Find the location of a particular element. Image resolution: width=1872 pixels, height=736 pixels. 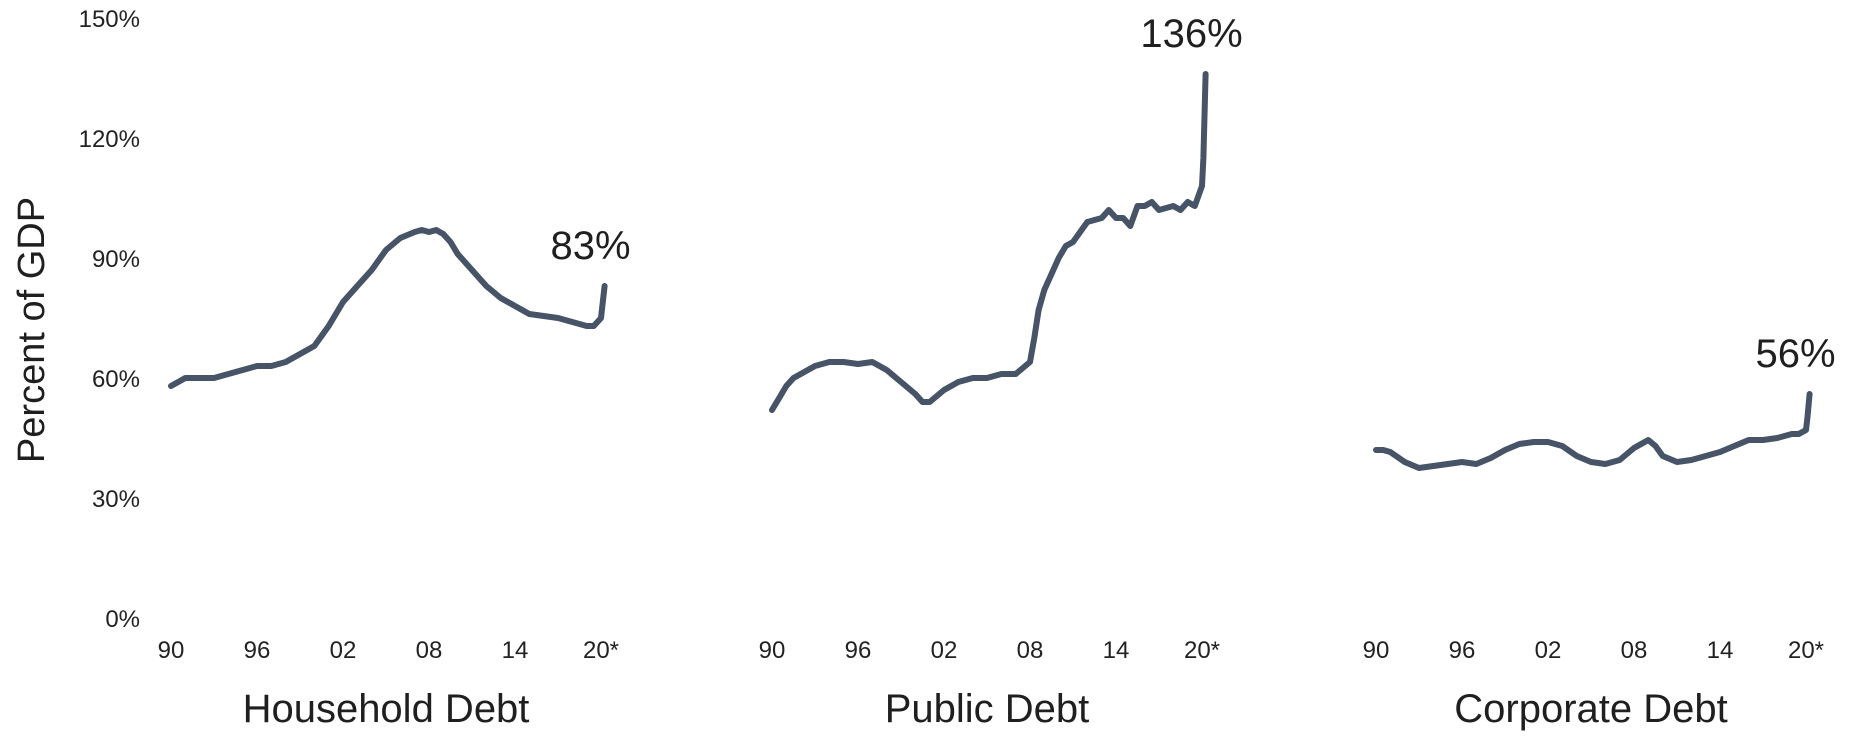

y-tick-label: 90% is located at coordinates (116, 259).